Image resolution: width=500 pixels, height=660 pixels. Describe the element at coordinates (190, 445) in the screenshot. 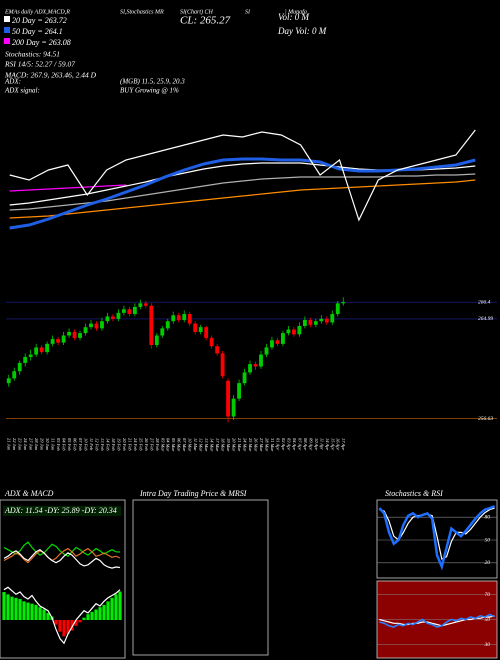

I see `x-tick-label: 10 Mar` at that location.